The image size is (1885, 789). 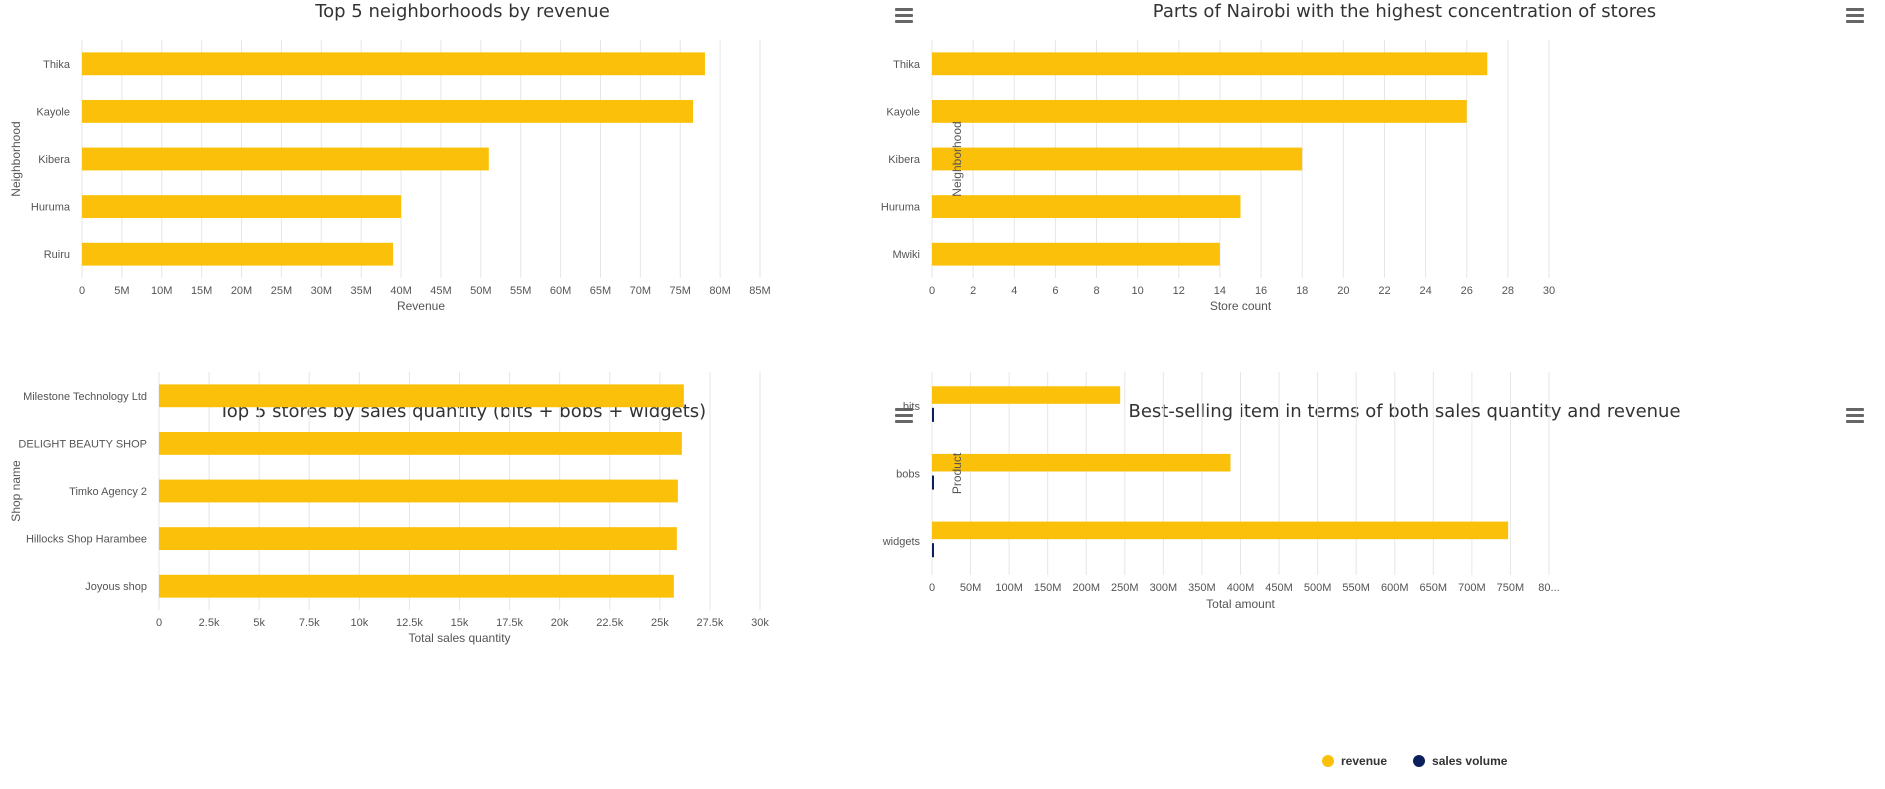 I want to click on y-category-label: Mwiki, so click(x=907, y=255).